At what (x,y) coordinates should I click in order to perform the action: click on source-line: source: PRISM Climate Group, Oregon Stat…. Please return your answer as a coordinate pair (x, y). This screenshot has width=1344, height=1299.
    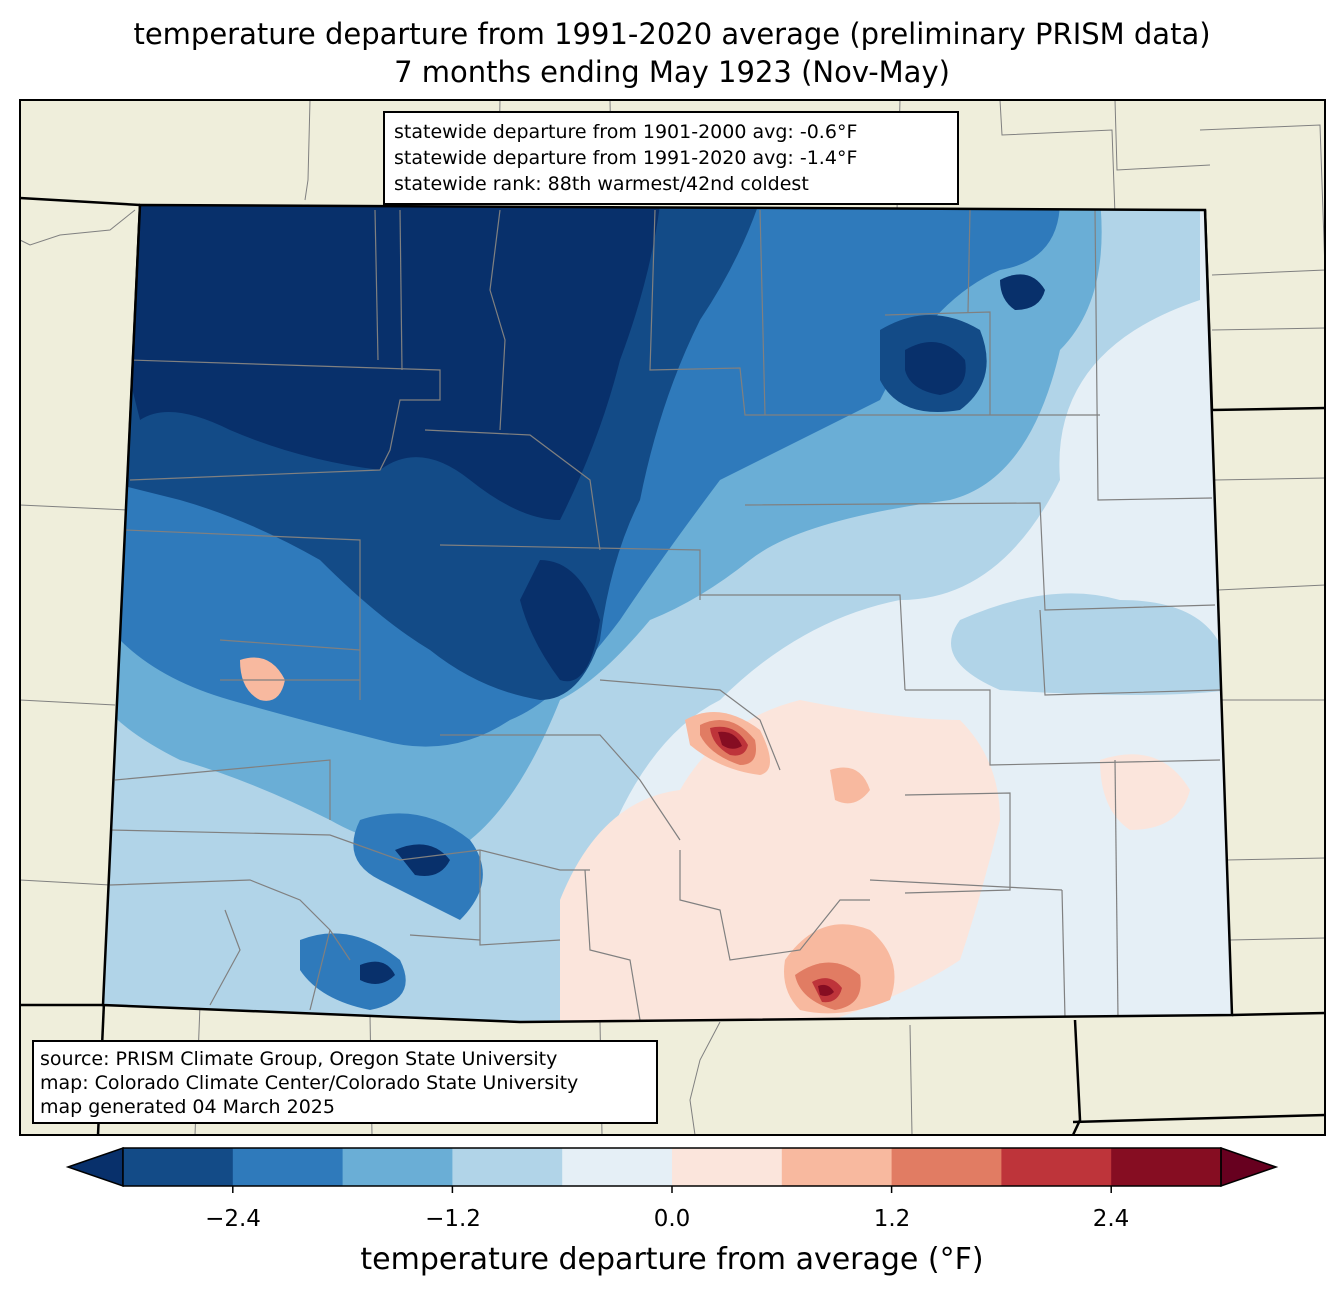
    Looking at the image, I should click on (299, 1059).